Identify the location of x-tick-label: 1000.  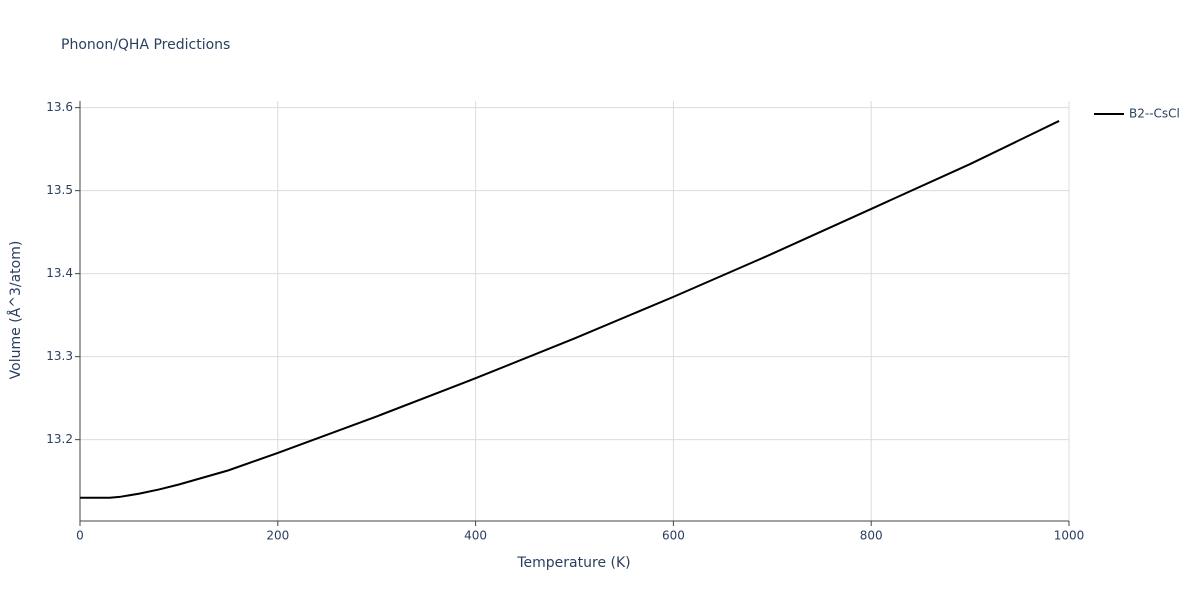
(1069, 536).